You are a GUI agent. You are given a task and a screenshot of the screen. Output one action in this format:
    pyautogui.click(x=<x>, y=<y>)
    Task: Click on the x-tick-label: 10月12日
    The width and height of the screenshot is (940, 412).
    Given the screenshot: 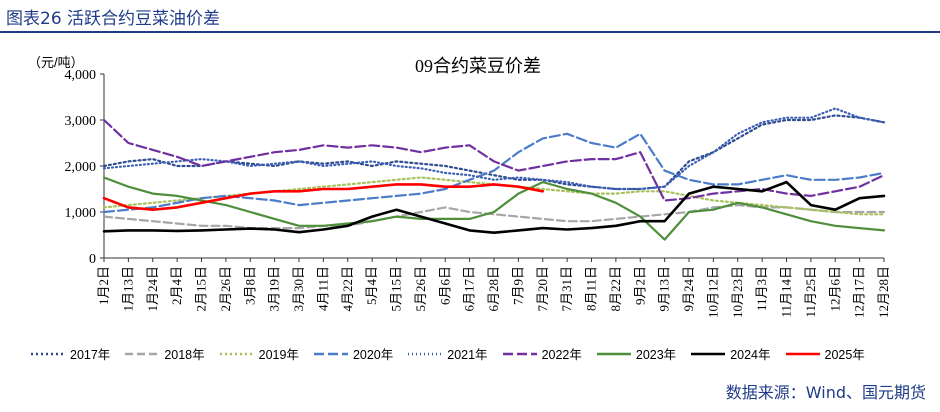 What is the action you would take?
    pyautogui.click(x=712, y=292)
    